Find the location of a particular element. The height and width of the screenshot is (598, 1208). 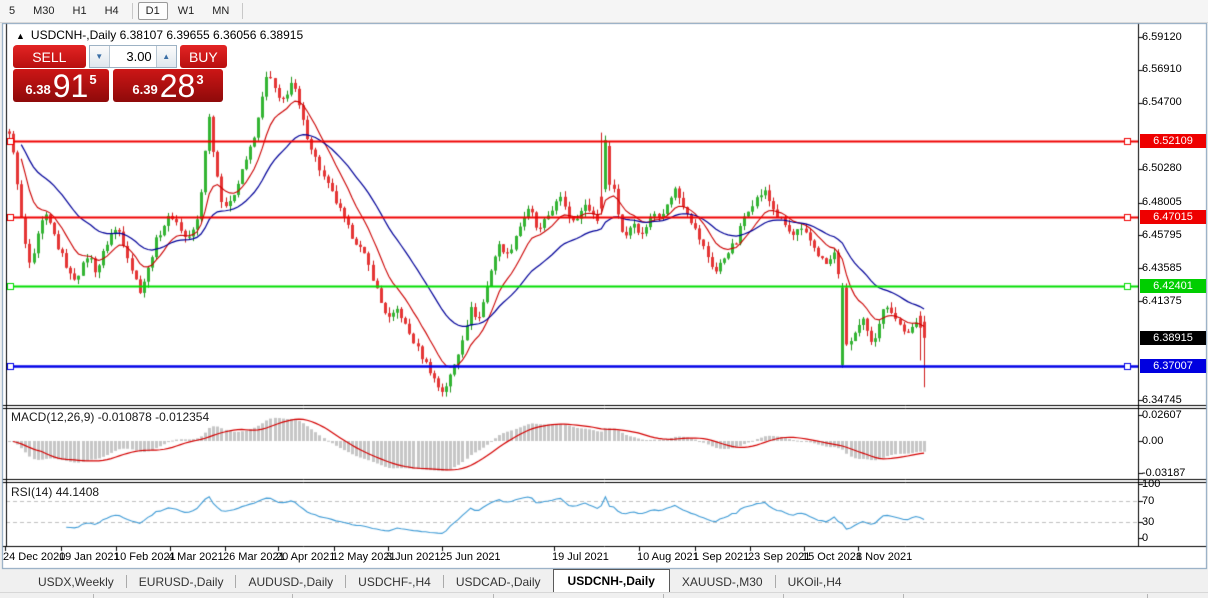

buy-price-sup: 3 is located at coordinates (200, 79).